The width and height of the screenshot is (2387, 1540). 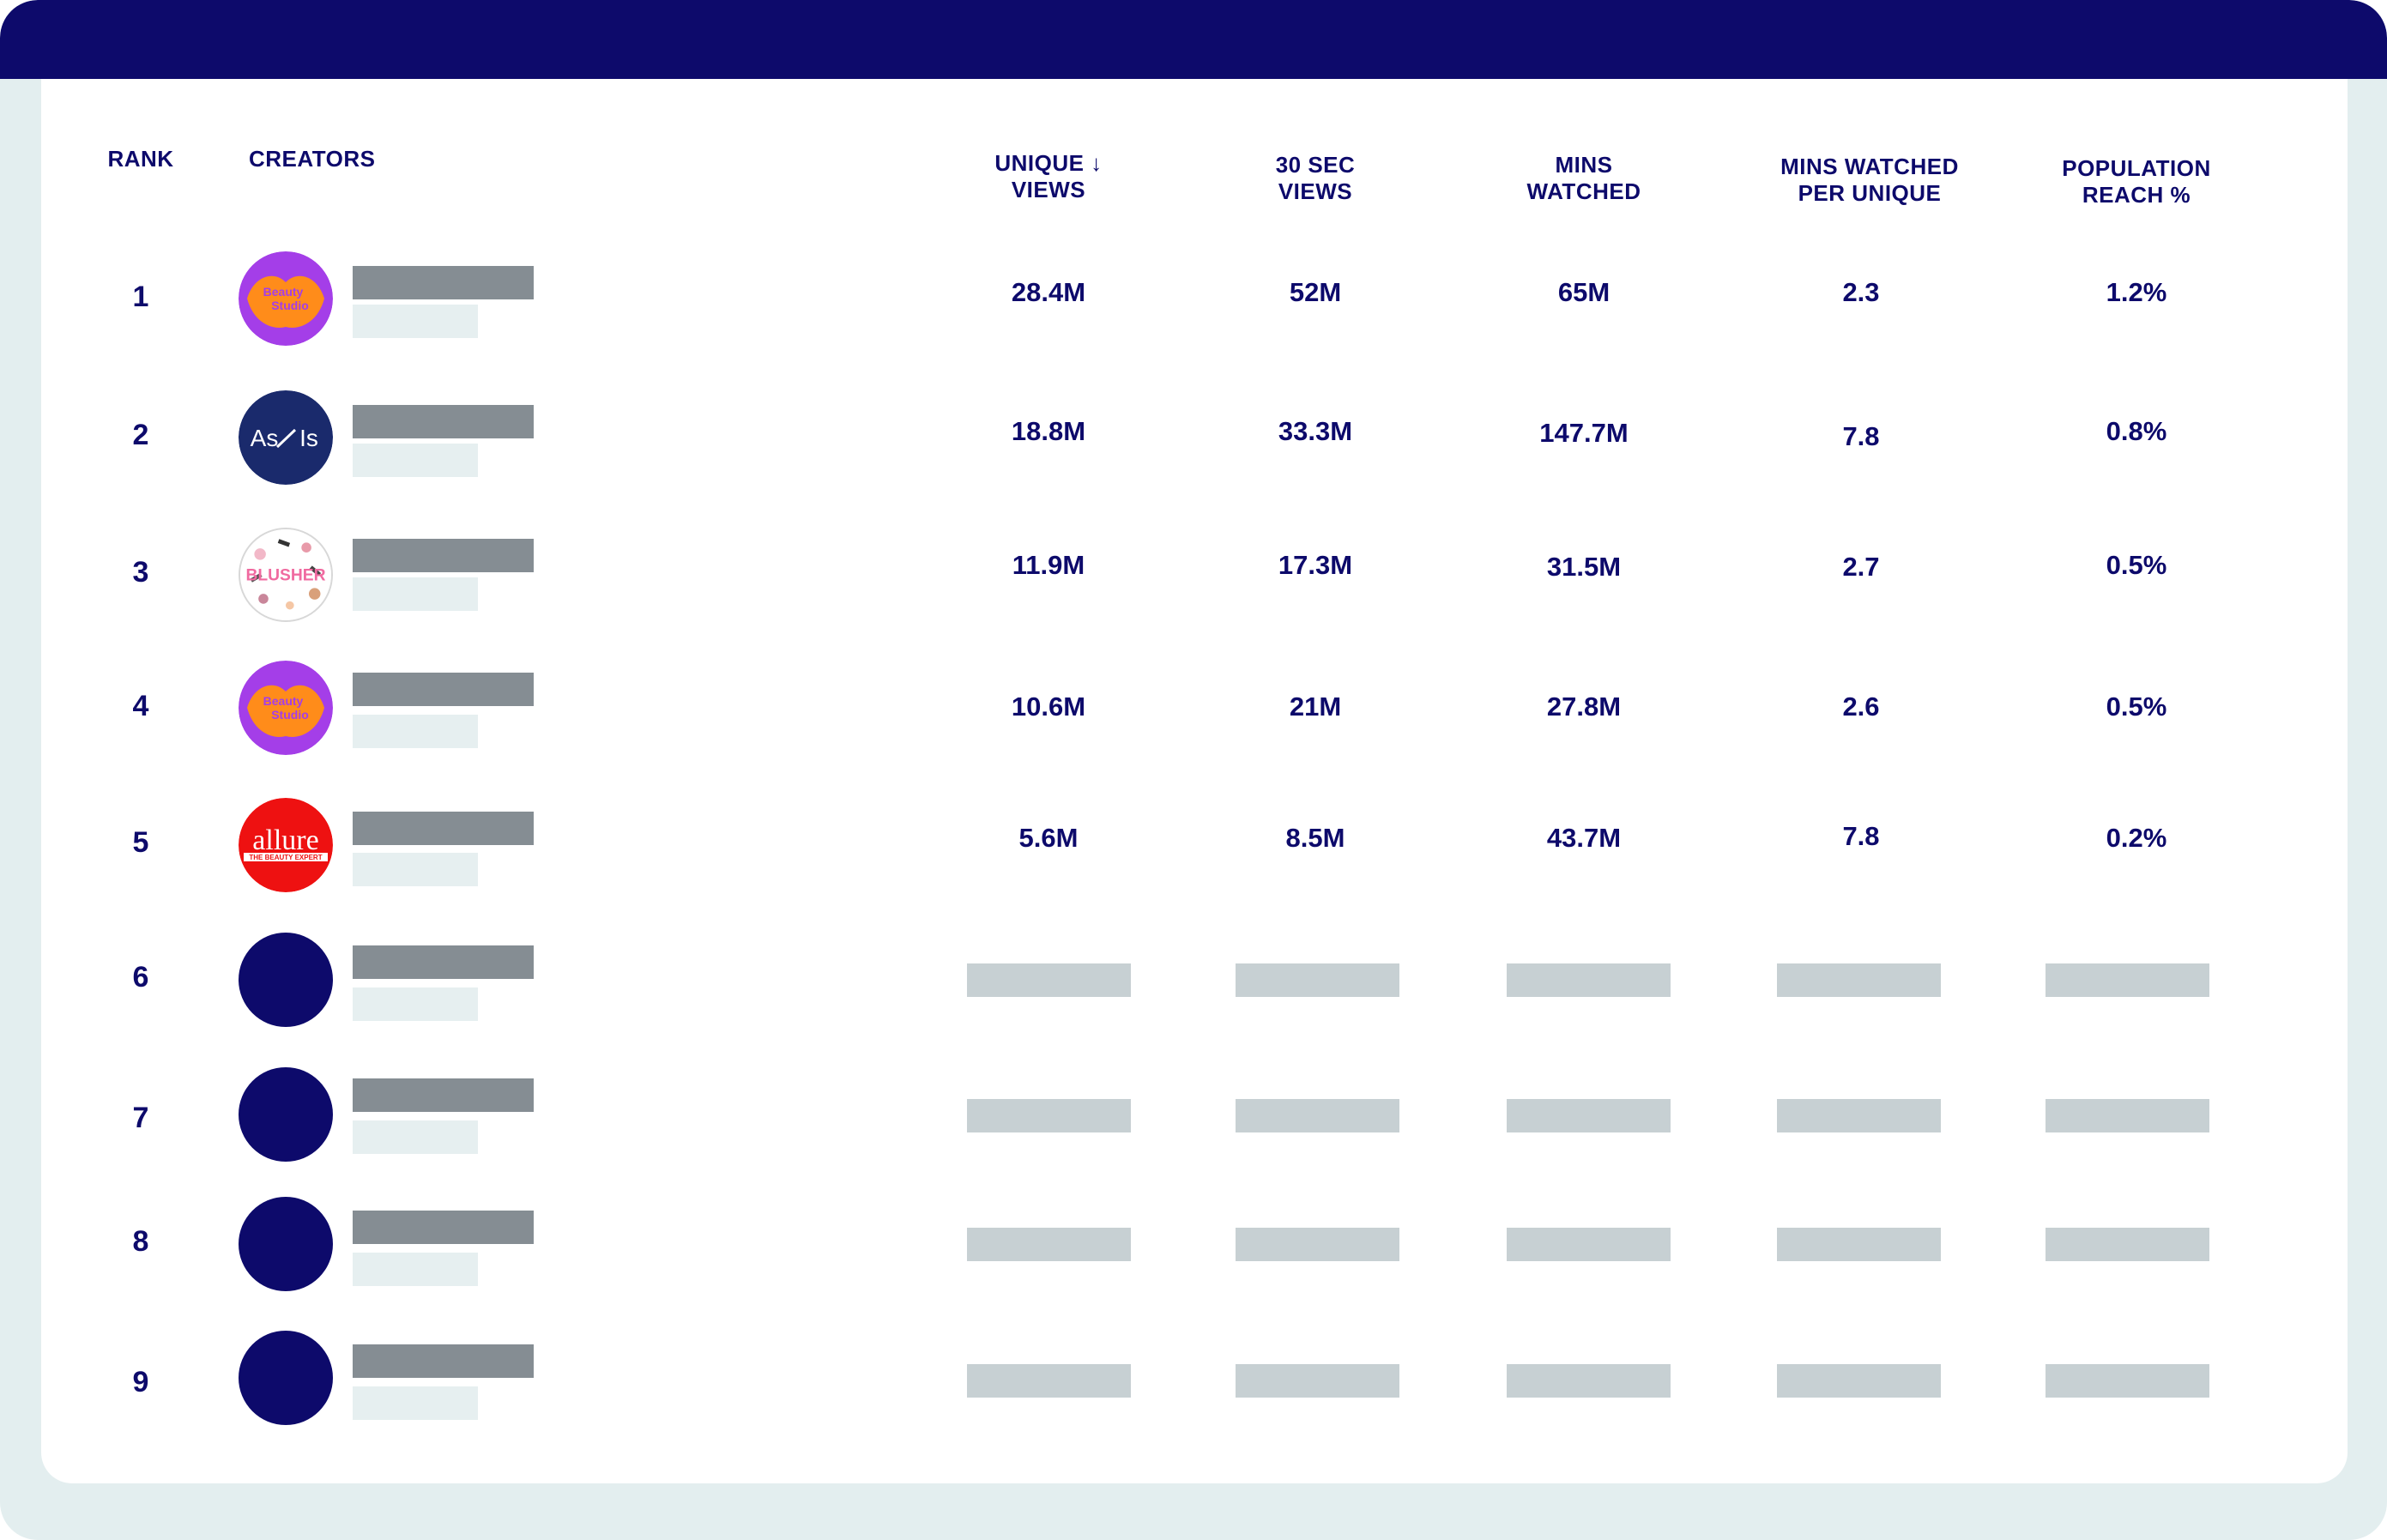 What do you see at coordinates (1584, 165) in the screenshot?
I see `header-mins-watched-line1: MINS` at bounding box center [1584, 165].